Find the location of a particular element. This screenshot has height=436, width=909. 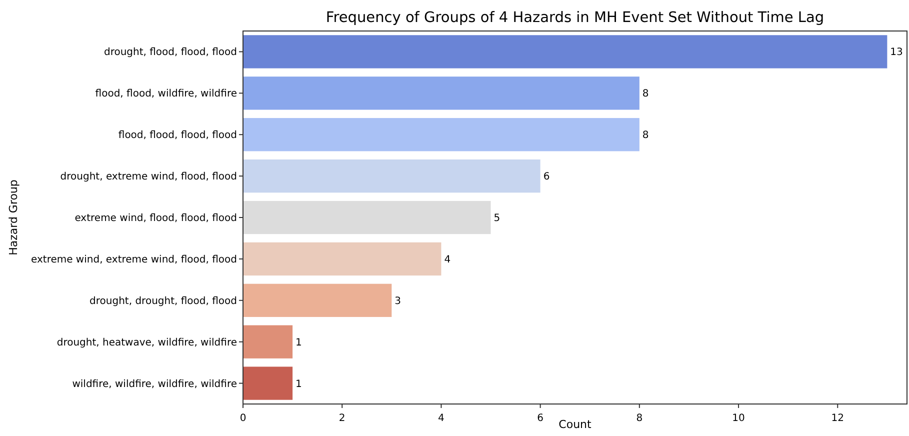

x-tick-label: 8 is located at coordinates (639, 418).